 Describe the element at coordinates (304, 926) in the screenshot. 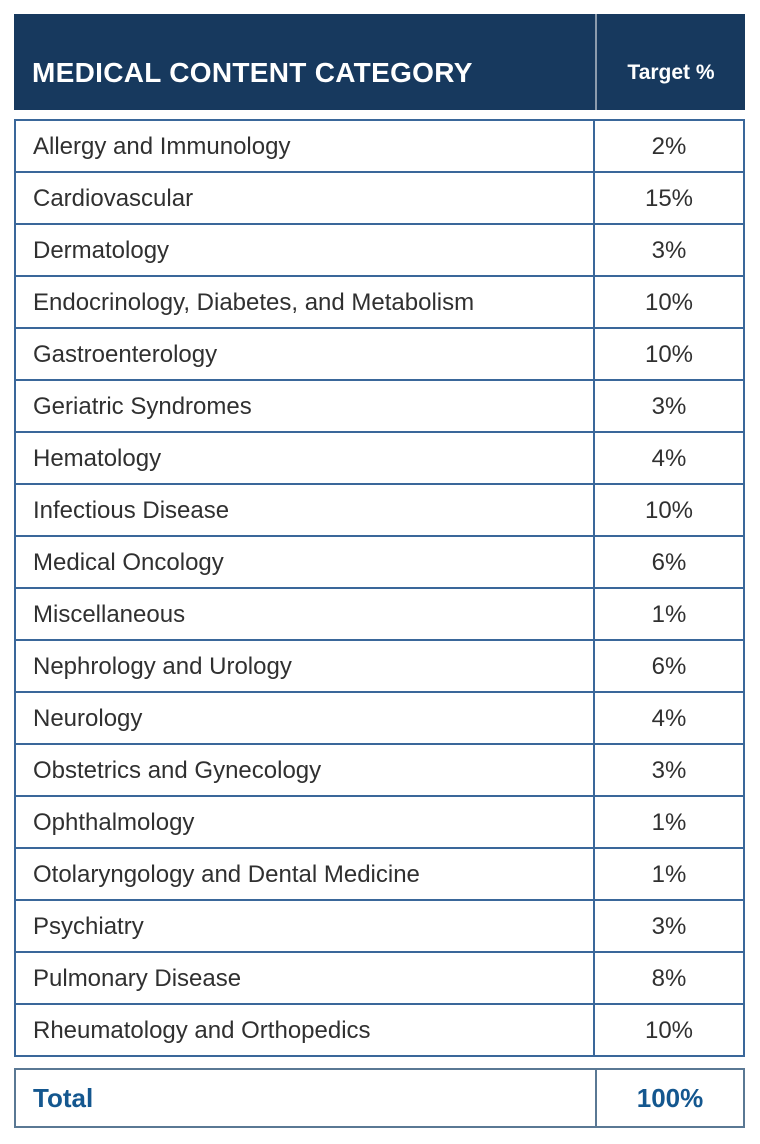

I see `category-cell: Psychiatry` at that location.